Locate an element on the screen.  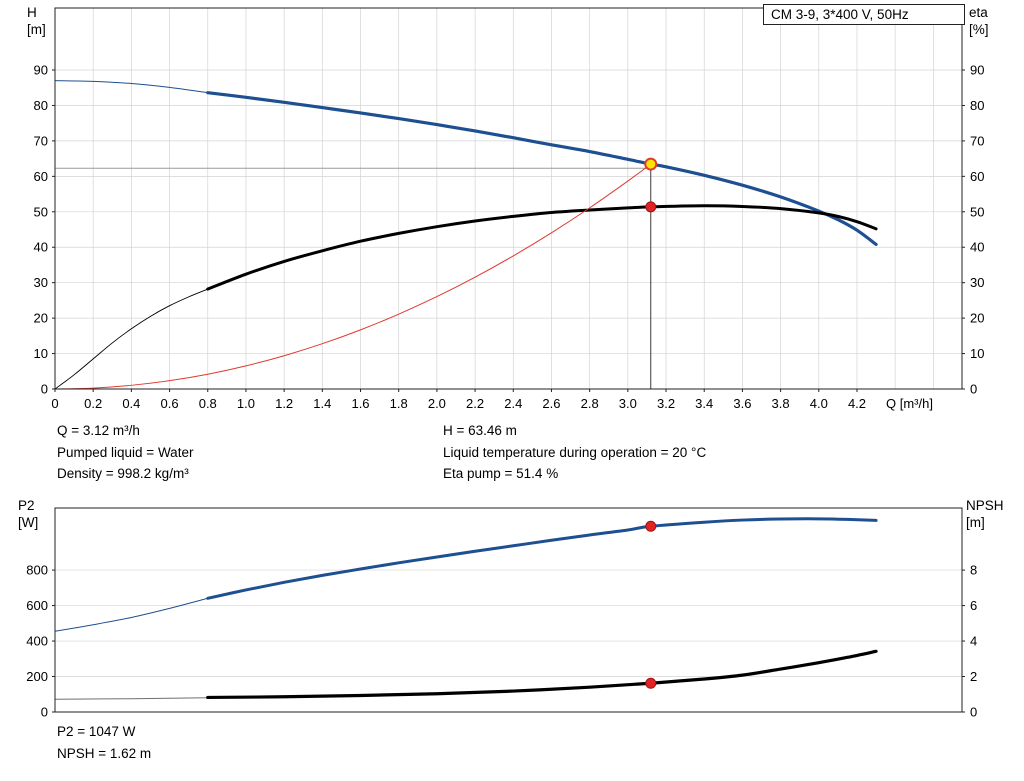
left-tick-label: 30 is located at coordinates (41, 282).